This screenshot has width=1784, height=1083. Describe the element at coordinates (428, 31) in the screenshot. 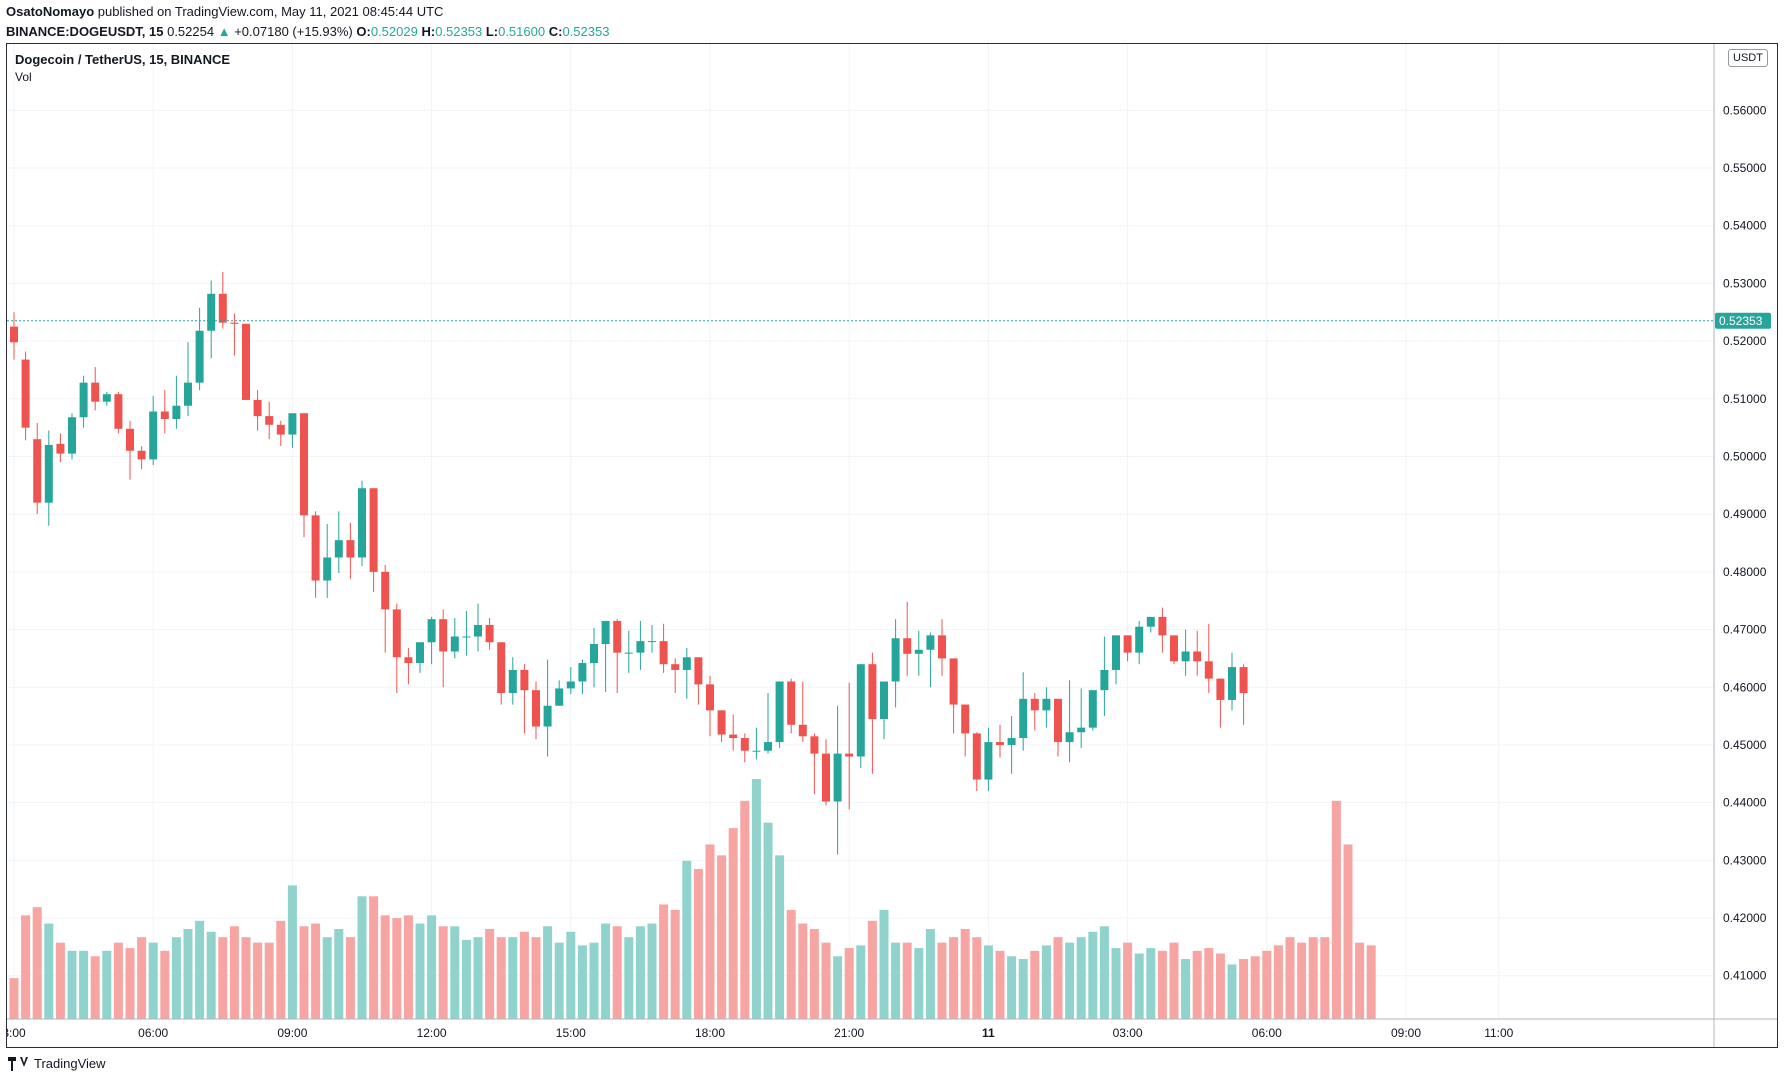

I see `high-label: H:` at that location.